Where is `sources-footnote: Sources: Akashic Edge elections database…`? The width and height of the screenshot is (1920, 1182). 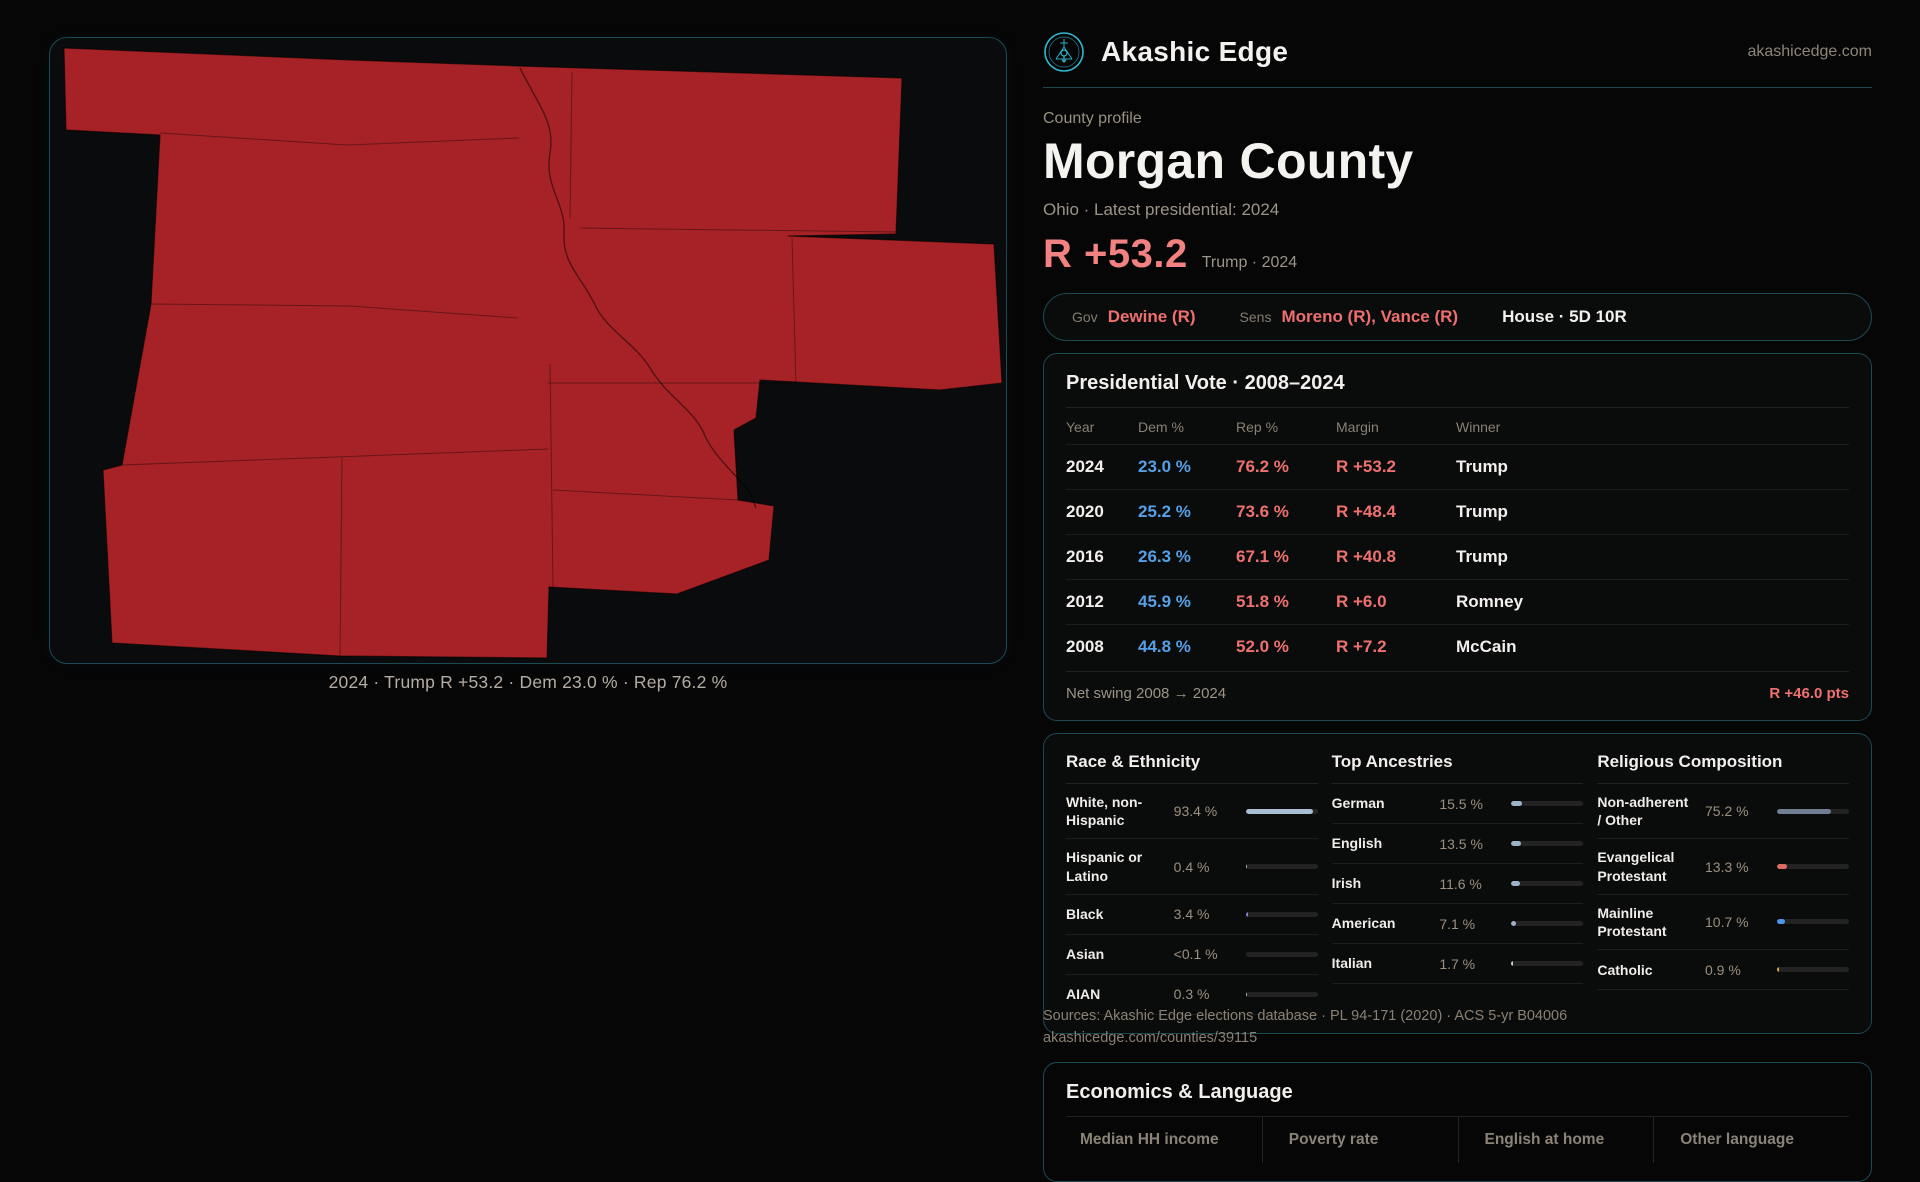 sources-footnote: Sources: Akashic Edge elections database… is located at coordinates (1305, 1028).